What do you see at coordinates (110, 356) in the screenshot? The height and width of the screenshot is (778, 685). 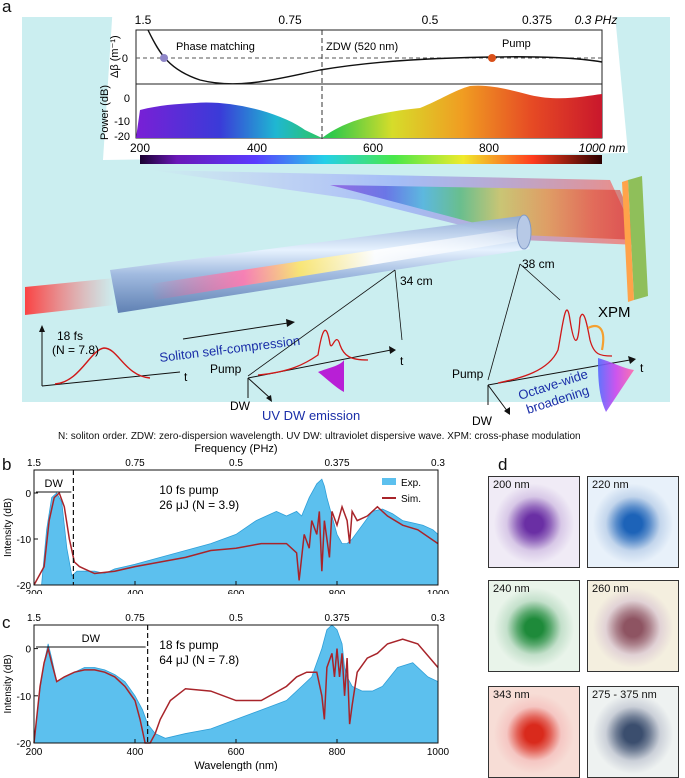 I see `pulse-initial` at bounding box center [110, 356].